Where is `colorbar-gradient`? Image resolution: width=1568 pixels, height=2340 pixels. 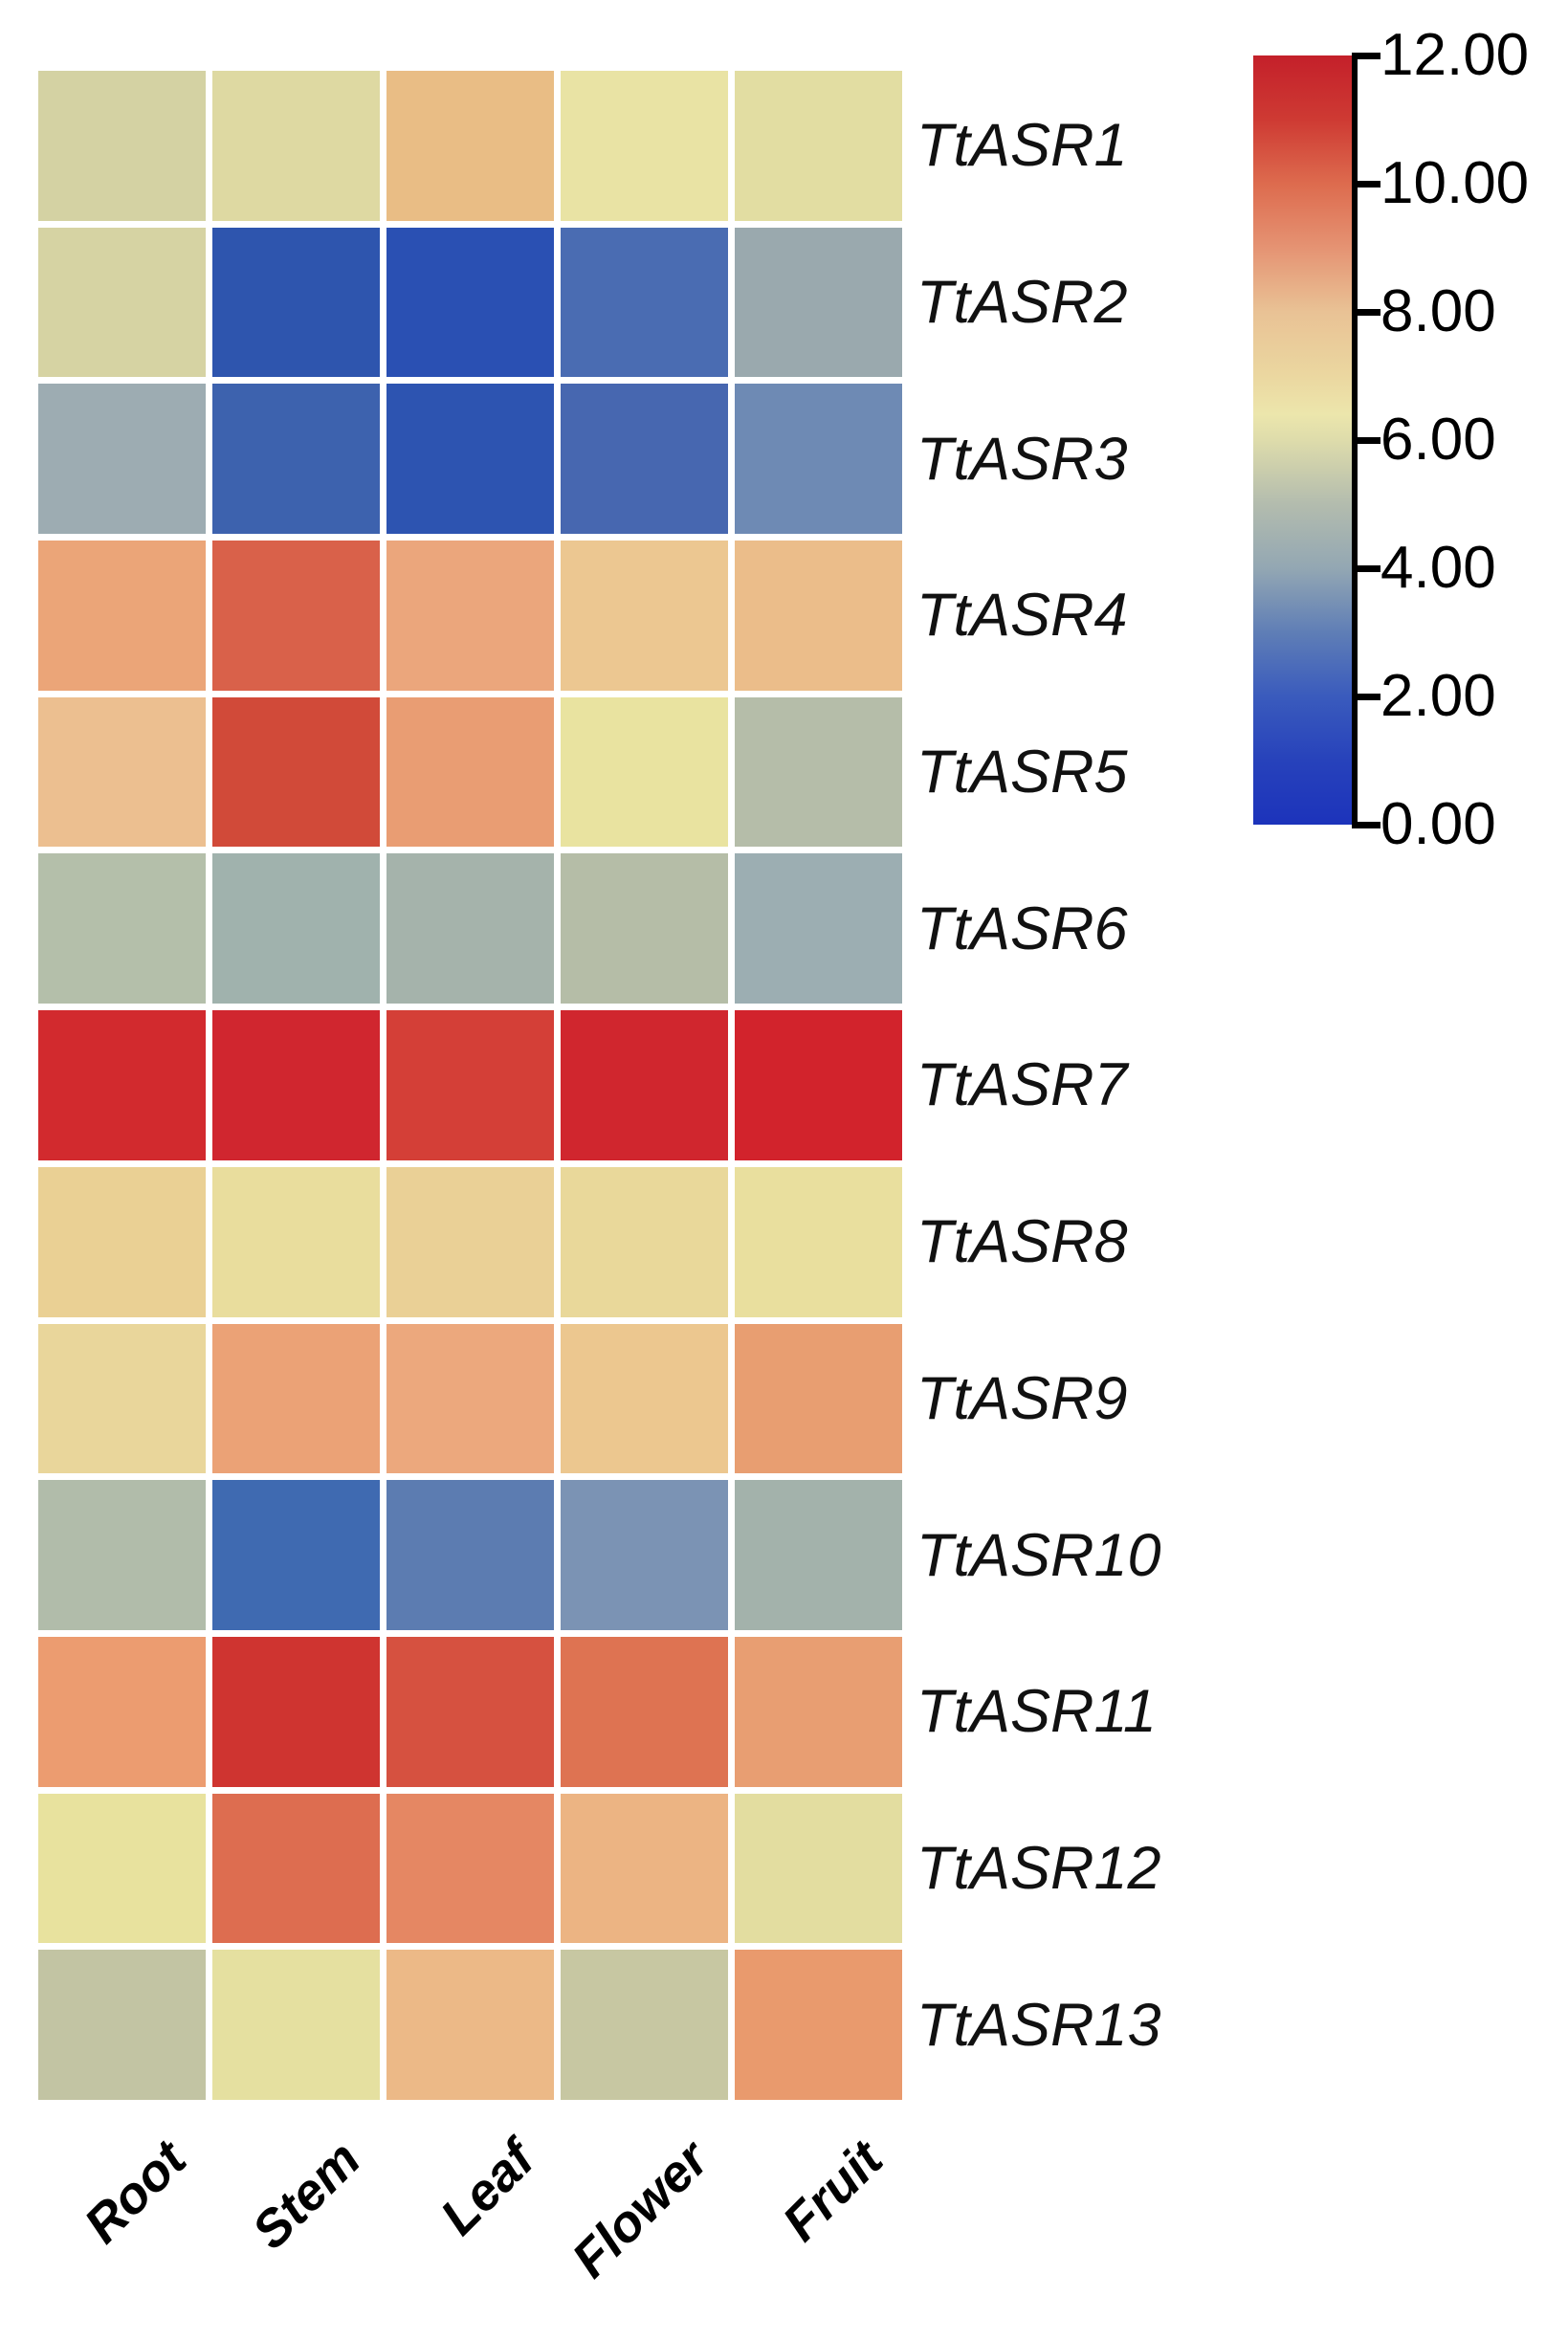
colorbar-gradient is located at coordinates (1303, 440).